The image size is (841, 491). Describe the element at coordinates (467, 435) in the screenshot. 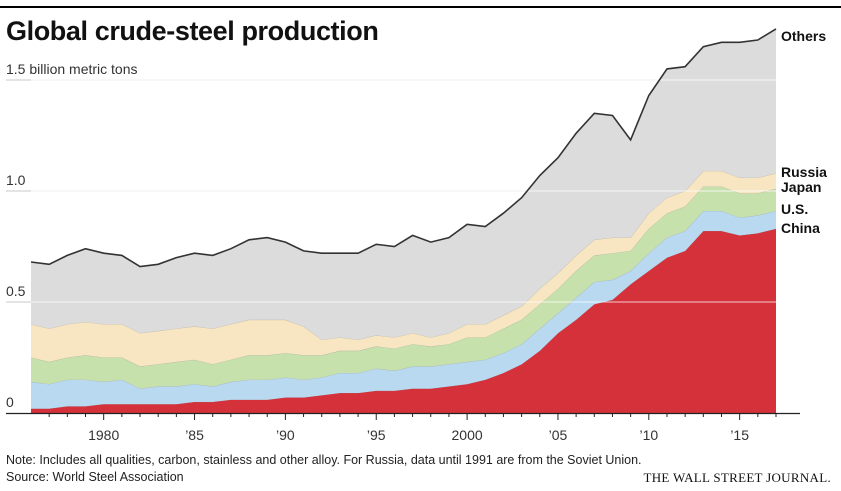

I see `x-tick-label: 2000` at that location.